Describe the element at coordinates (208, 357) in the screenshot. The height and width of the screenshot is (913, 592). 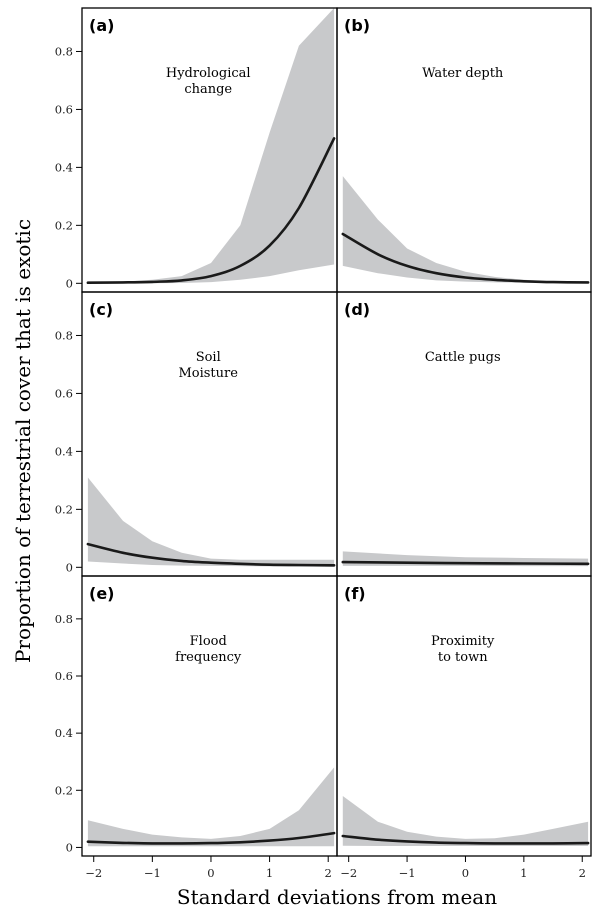
I see `panel-title: Soil` at that location.